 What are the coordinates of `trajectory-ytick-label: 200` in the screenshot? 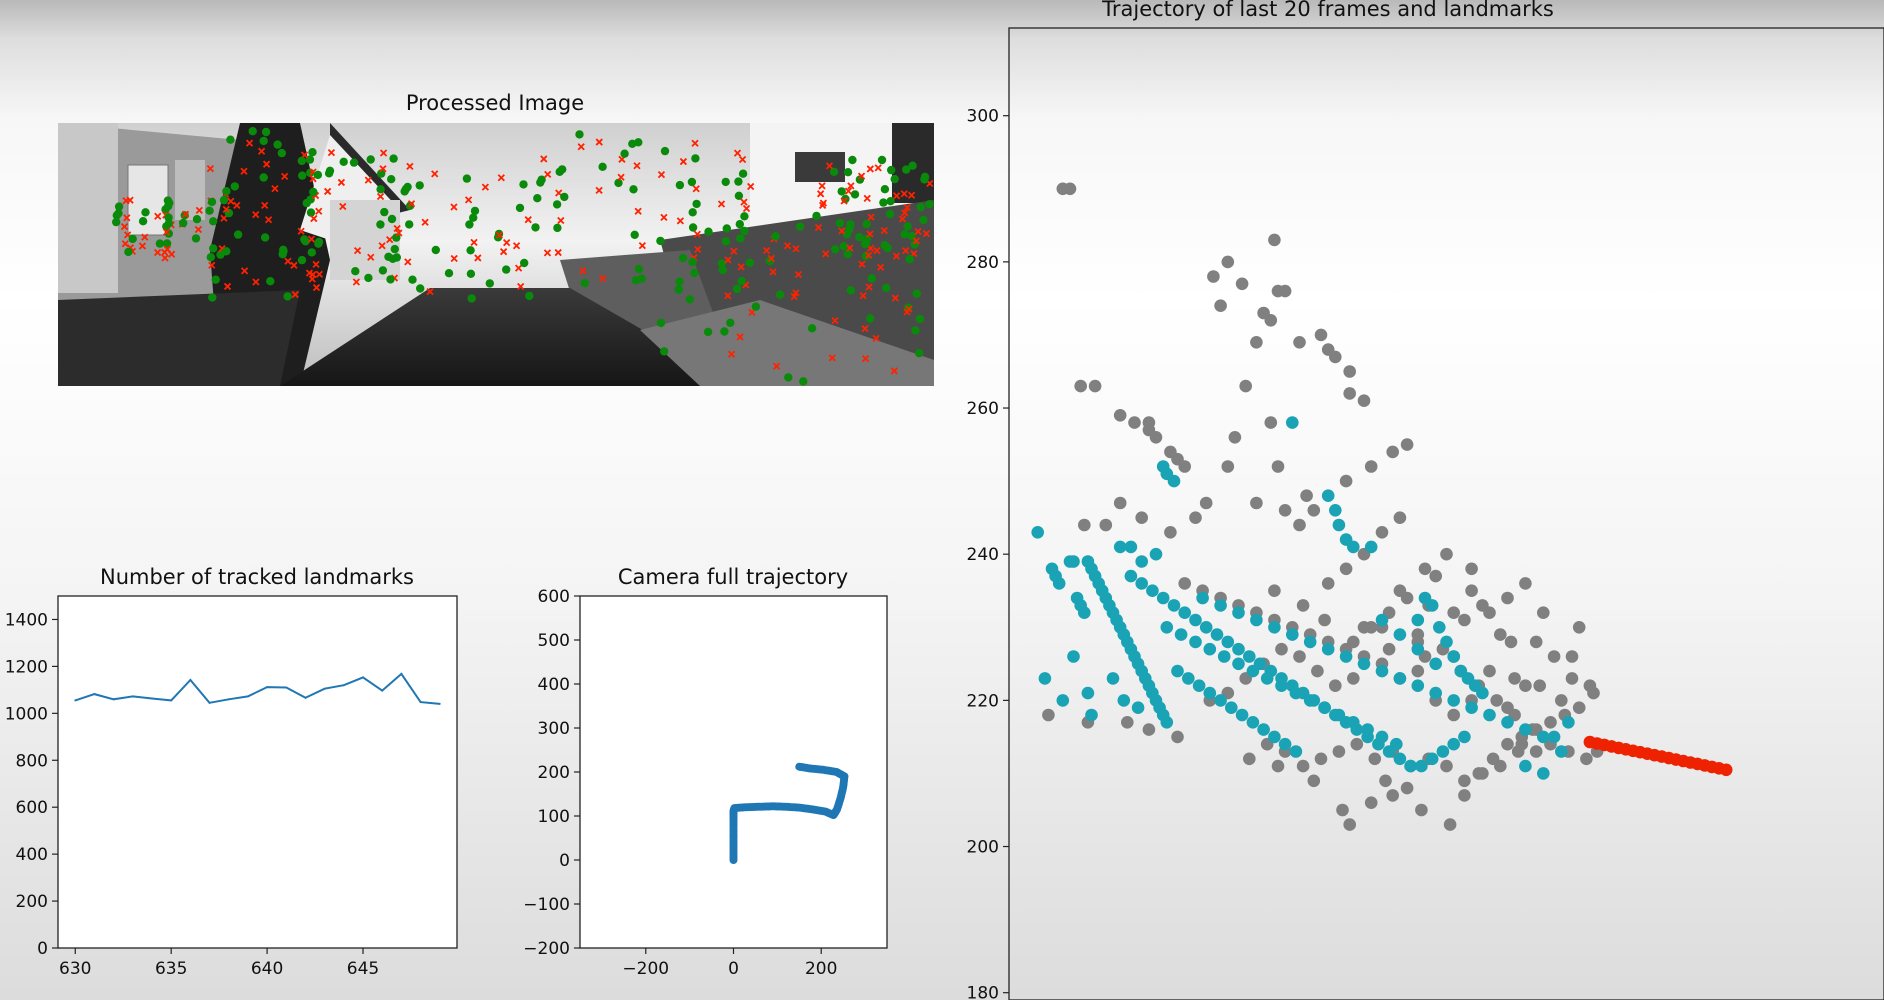 It's located at (983, 848).